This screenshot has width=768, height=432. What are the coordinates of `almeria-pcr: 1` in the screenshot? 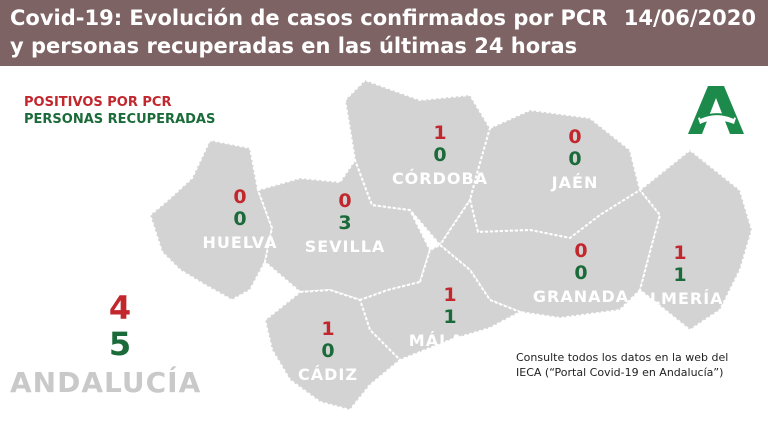 It's located at (680, 253).